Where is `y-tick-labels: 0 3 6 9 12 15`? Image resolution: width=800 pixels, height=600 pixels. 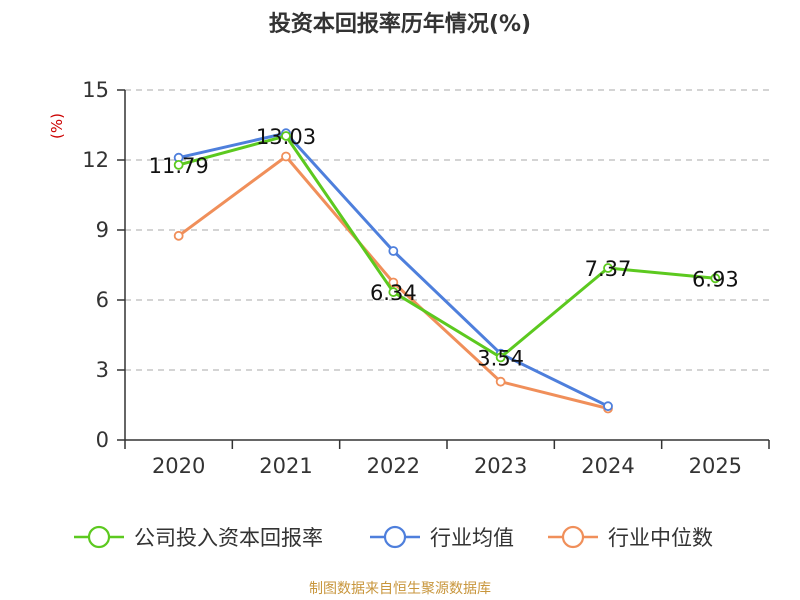 y-tick-labels: 0 3 6 9 12 15 is located at coordinates (95, 265).